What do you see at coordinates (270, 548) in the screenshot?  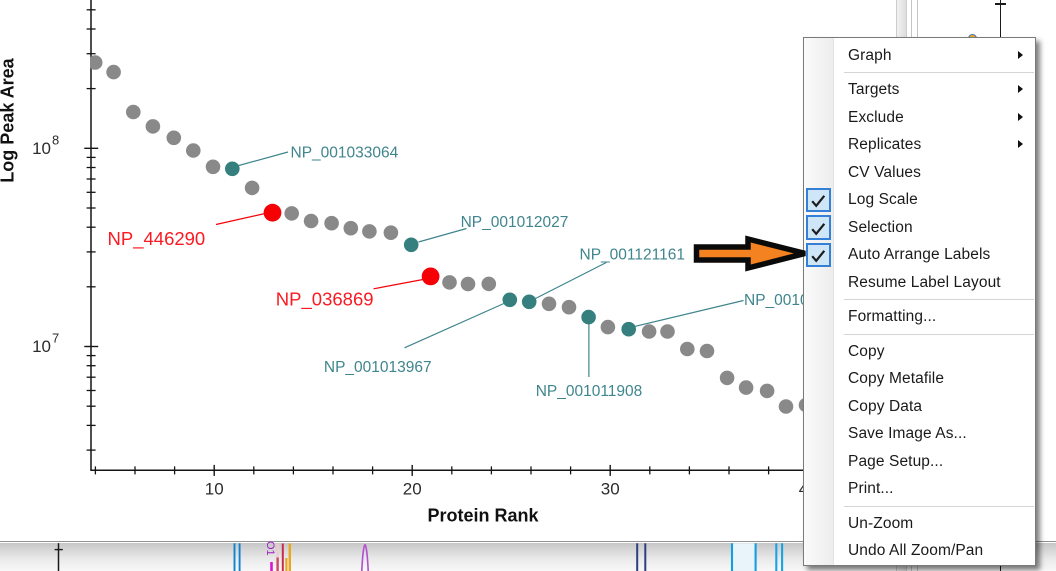 I see `svg-text: O1` at bounding box center [270, 548].